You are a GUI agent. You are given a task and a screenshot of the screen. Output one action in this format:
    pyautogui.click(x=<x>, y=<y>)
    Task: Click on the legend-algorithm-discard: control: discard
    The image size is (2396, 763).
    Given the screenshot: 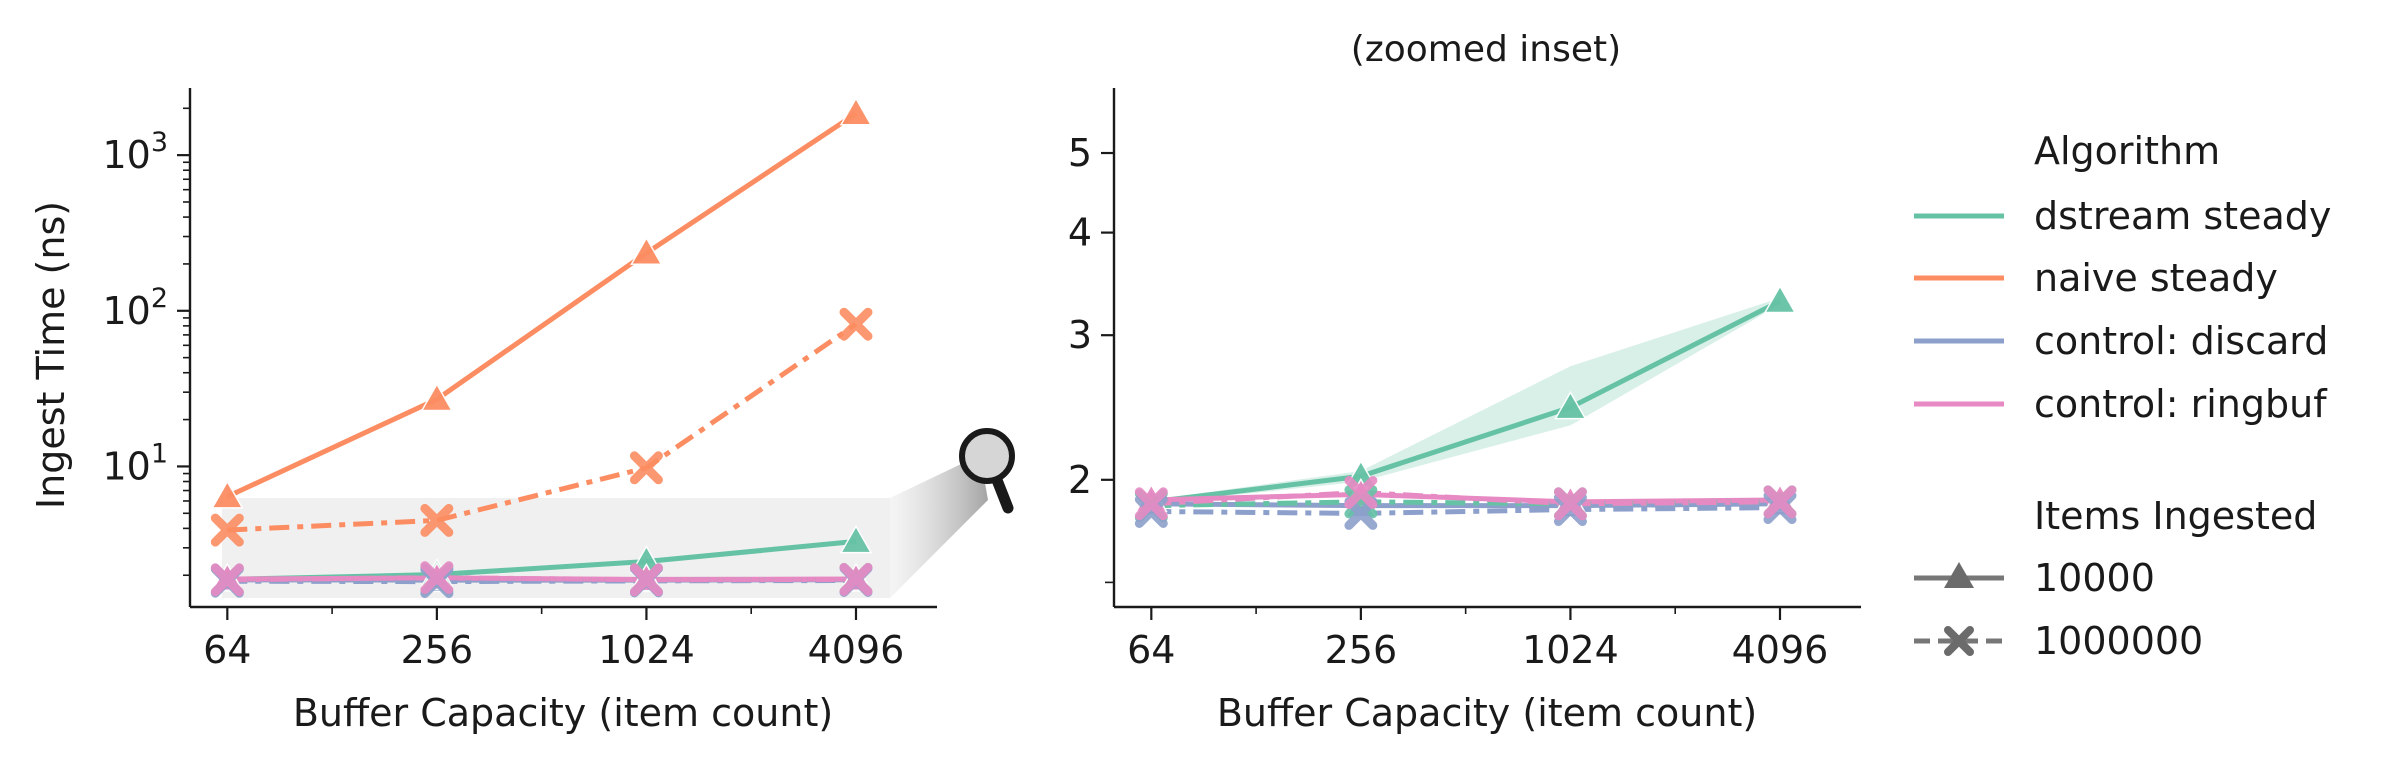 What is the action you would take?
    pyautogui.click(x=2121, y=341)
    